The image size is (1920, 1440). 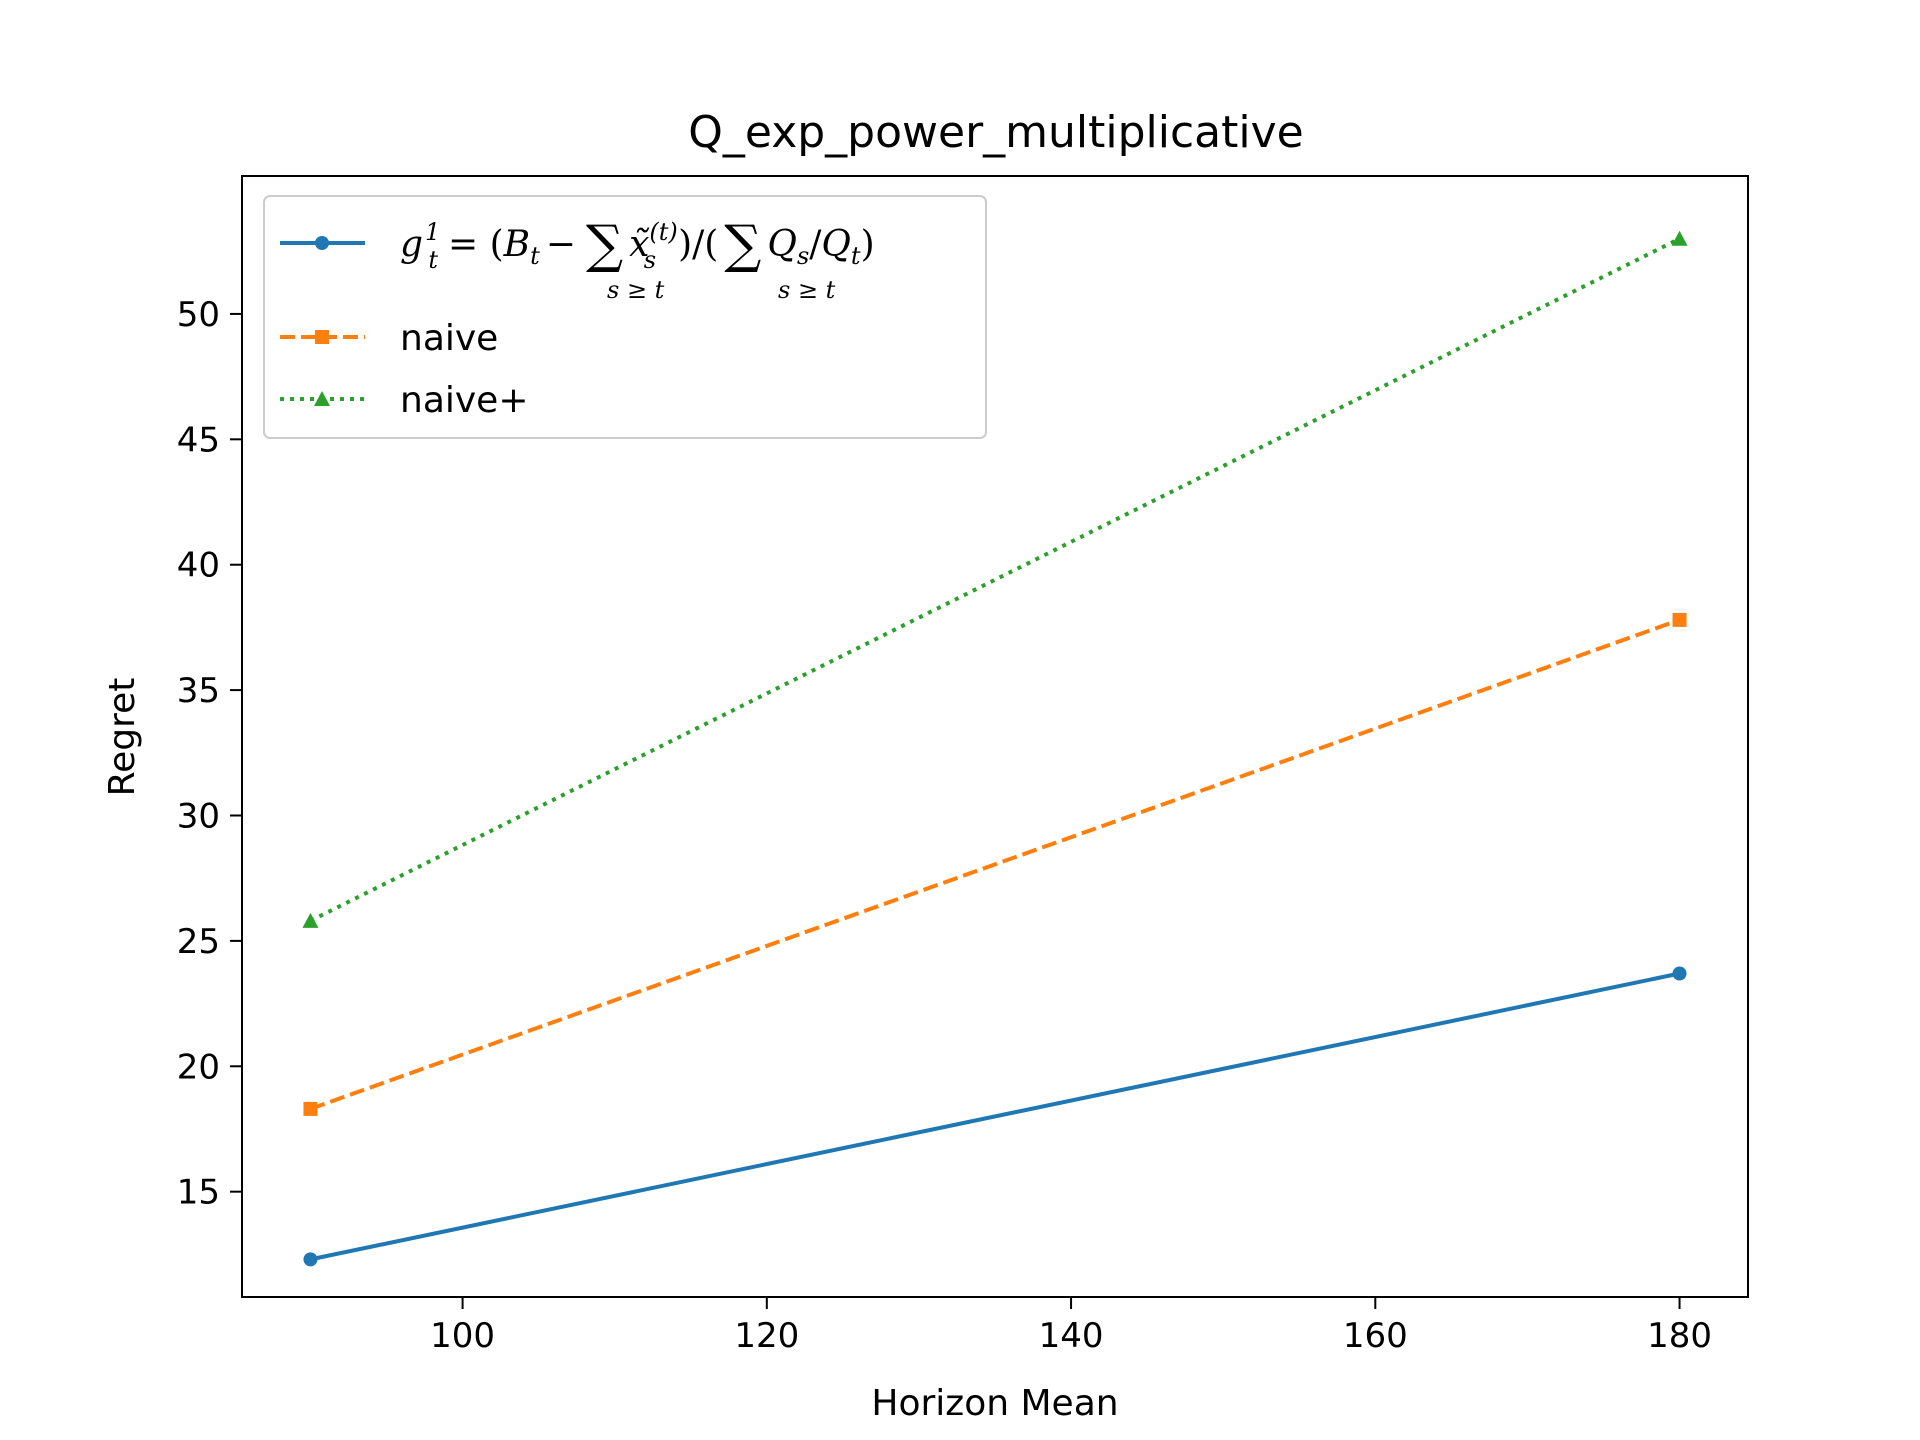 I want to click on x-tick-label: 100, so click(x=462, y=1336).